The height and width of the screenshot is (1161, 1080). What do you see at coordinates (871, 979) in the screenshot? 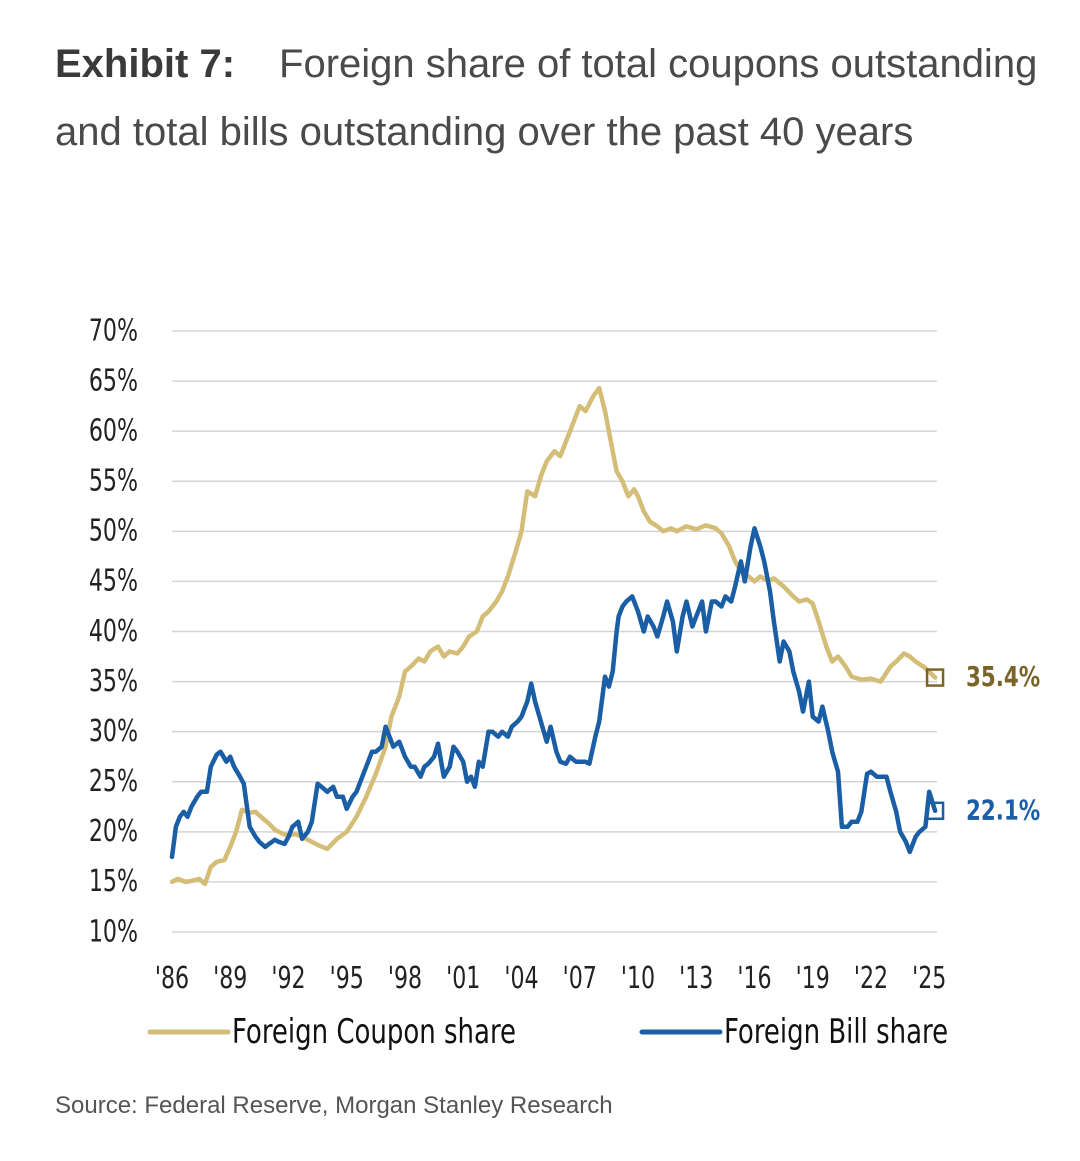
I see `x-tick-label: '22` at bounding box center [871, 979].